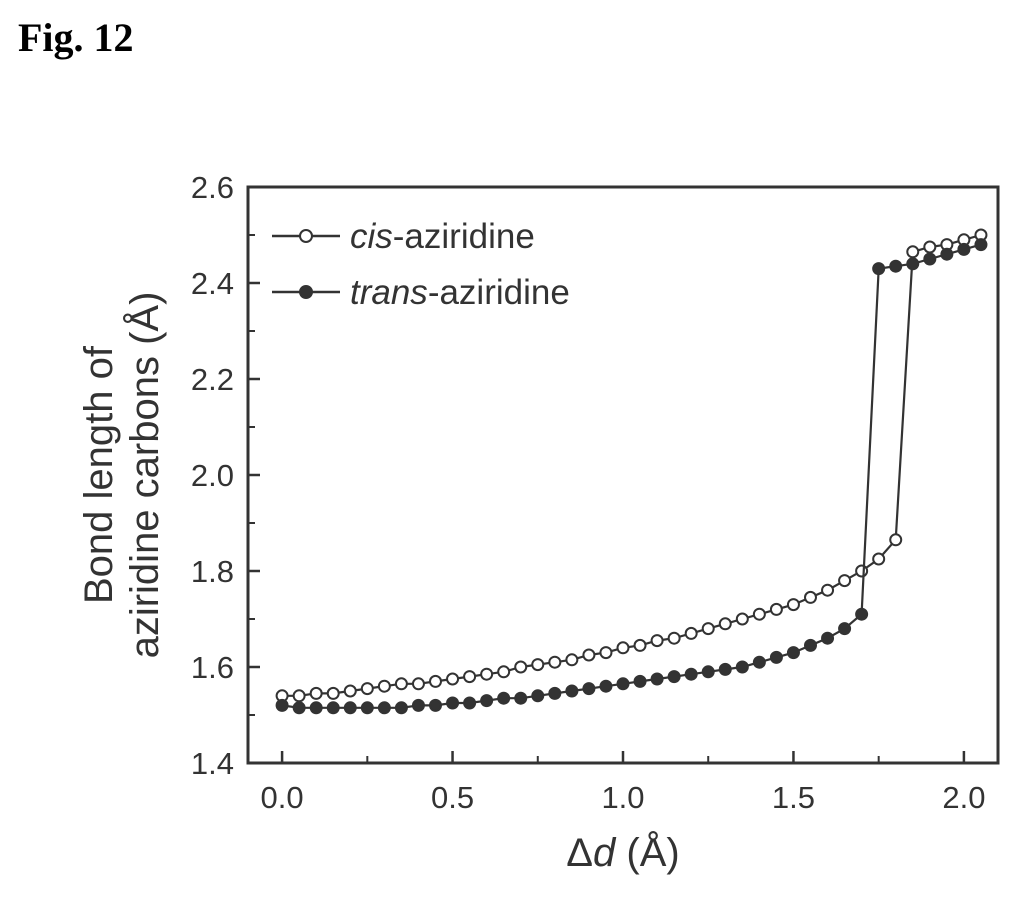 This screenshot has width=1025, height=906. What do you see at coordinates (306, 292) in the screenshot?
I see `legend-marker` at bounding box center [306, 292].